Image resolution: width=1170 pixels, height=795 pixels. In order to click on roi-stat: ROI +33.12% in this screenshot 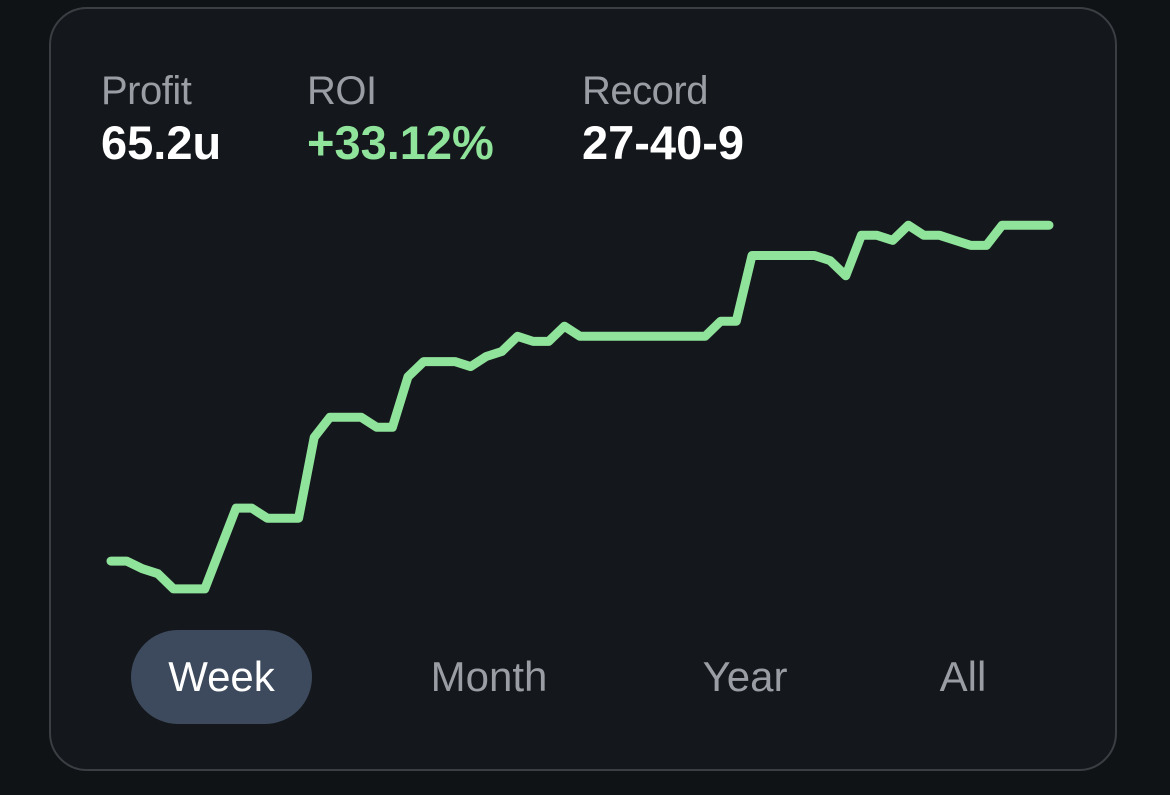, I will do `click(400, 119)`.